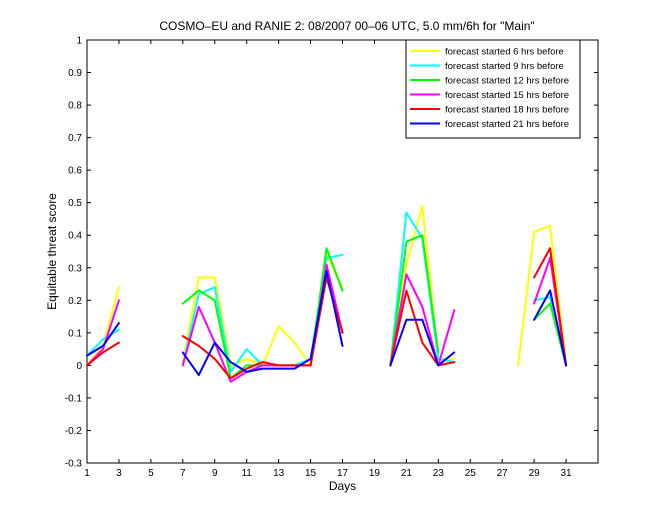 This screenshot has height=520, width=660. Describe the element at coordinates (279, 473) in the screenshot. I see `x-tick-label: 13` at that location.